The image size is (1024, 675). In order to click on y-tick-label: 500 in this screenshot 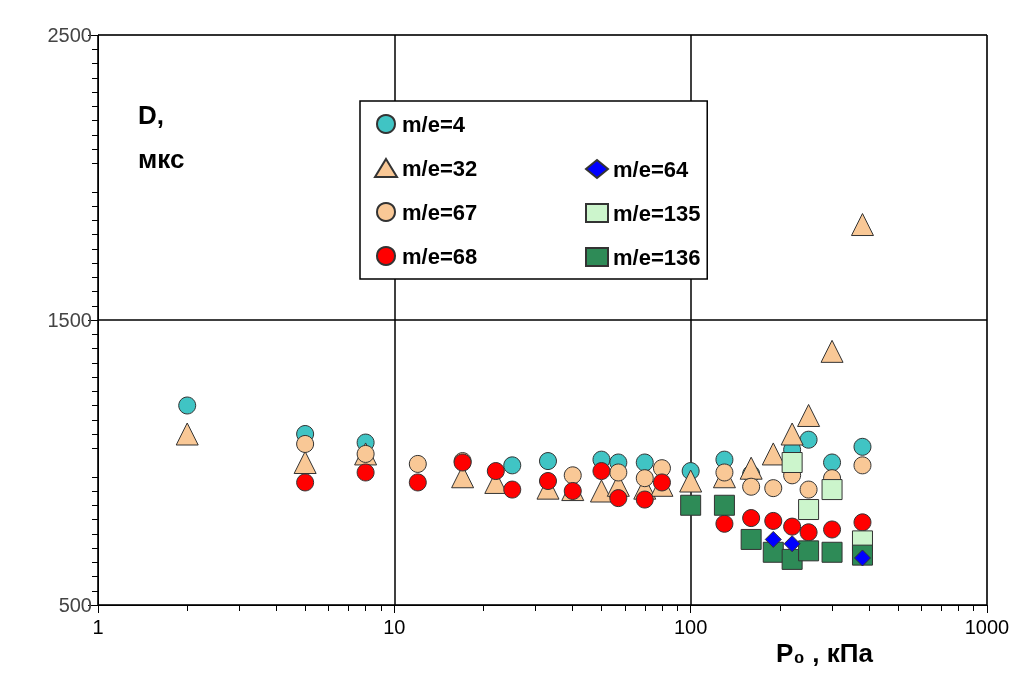, I will do `click(75, 605)`.